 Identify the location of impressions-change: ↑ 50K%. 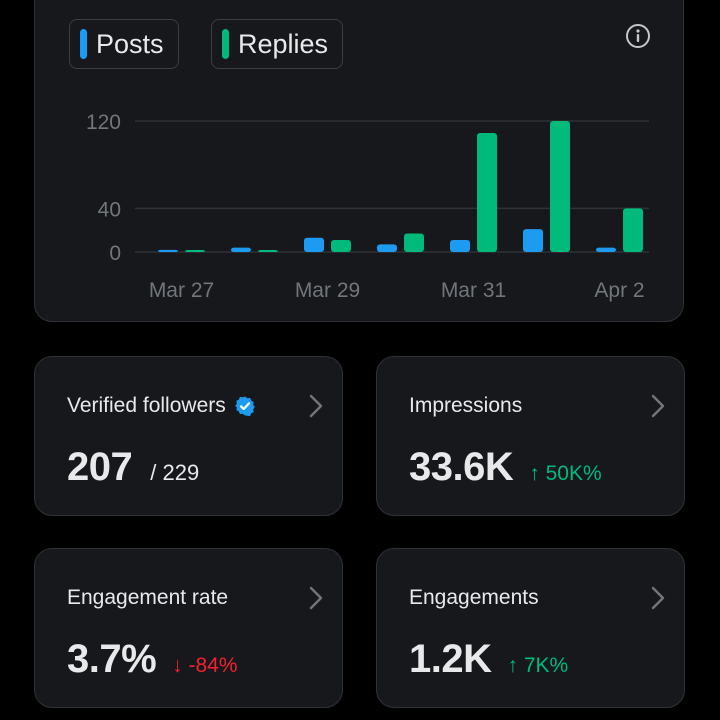
(565, 473).